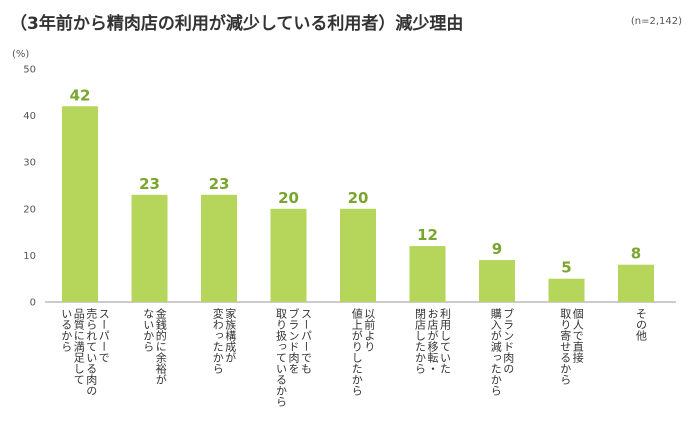 The image size is (696, 428). Describe the element at coordinates (293, 340) in the screenshot. I see `category-label-line: ブランド肉を` at that location.